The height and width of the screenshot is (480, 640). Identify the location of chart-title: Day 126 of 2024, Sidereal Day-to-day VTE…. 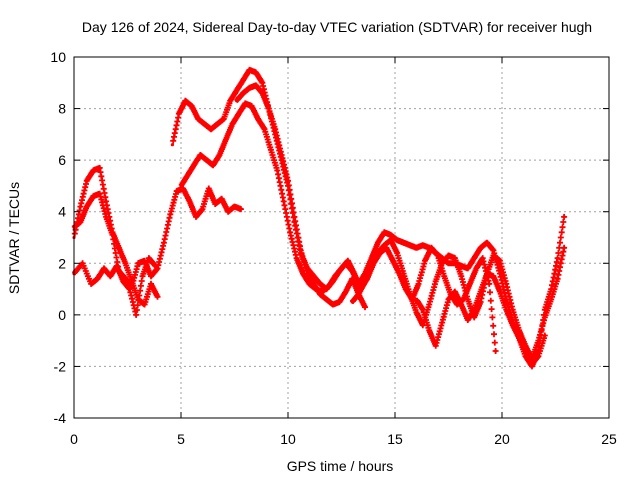
(337, 27).